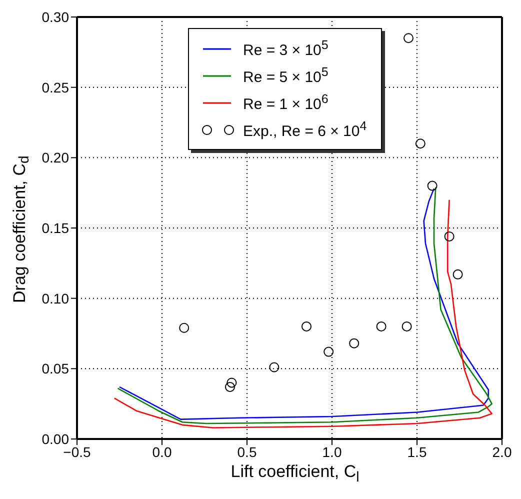 This screenshot has width=521, height=499. Describe the element at coordinates (56, 368) in the screenshot. I see `y-tick-label: 0.05` at that location.